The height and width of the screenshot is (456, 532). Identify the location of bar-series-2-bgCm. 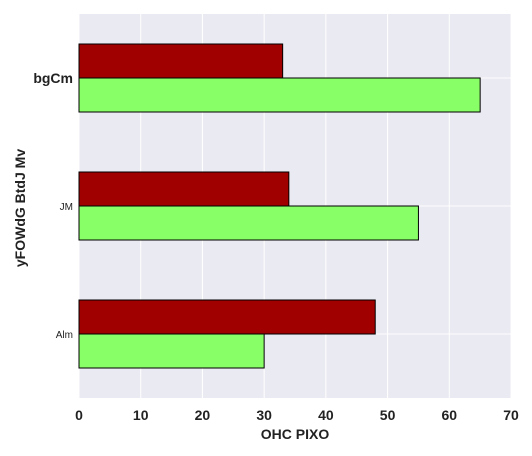
(279, 95).